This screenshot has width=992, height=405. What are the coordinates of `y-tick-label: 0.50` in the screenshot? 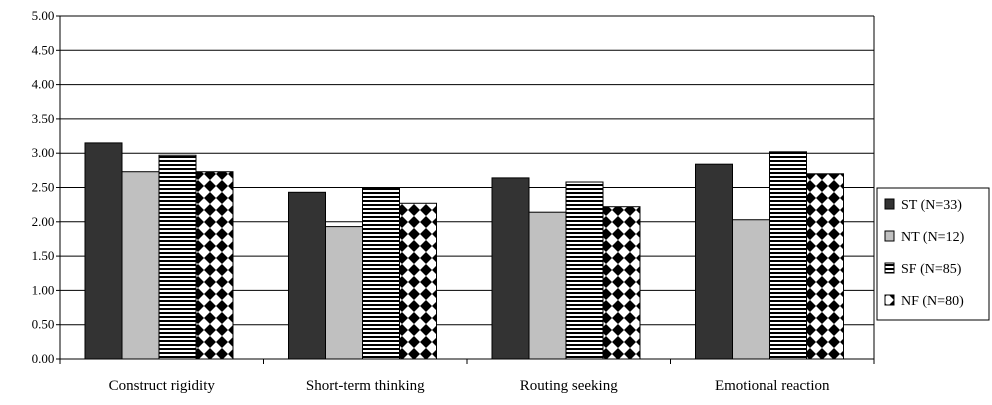 It's located at (43, 324).